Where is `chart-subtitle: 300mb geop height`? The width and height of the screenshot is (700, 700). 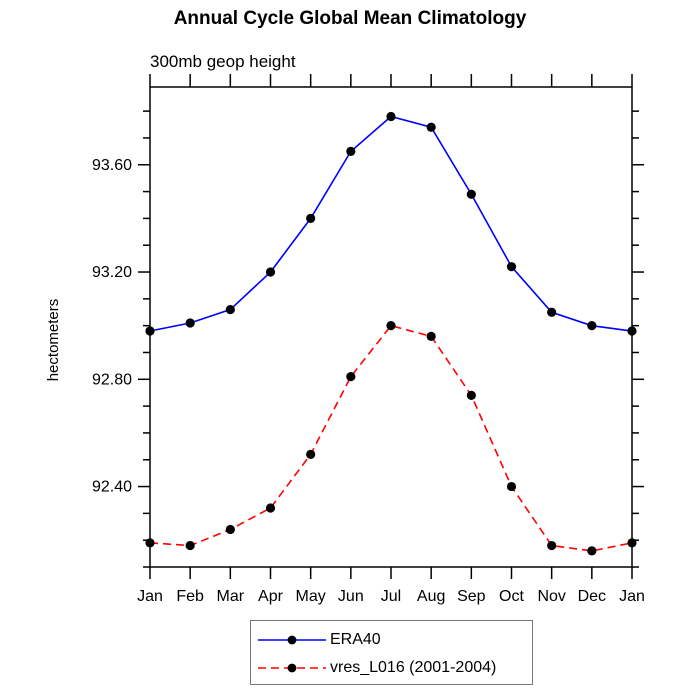 chart-subtitle: 300mb geop height is located at coordinates (223, 61).